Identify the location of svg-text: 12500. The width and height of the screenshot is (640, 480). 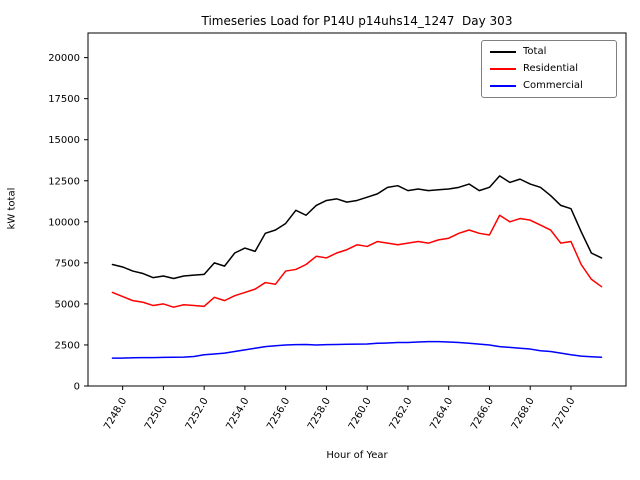
(64, 181).